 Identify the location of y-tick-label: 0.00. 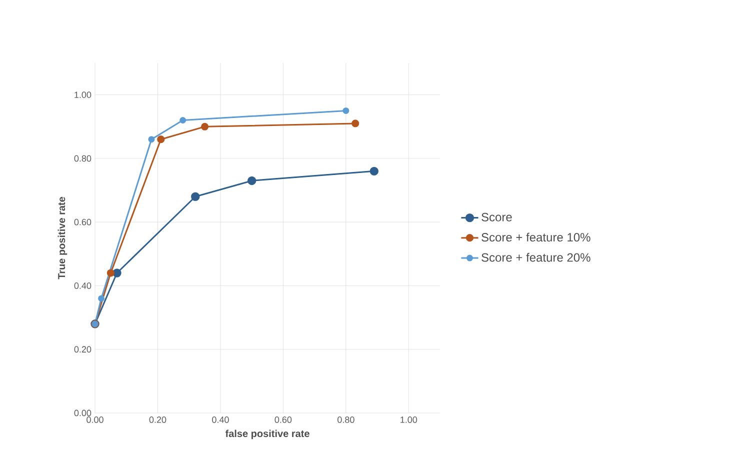
(83, 413).